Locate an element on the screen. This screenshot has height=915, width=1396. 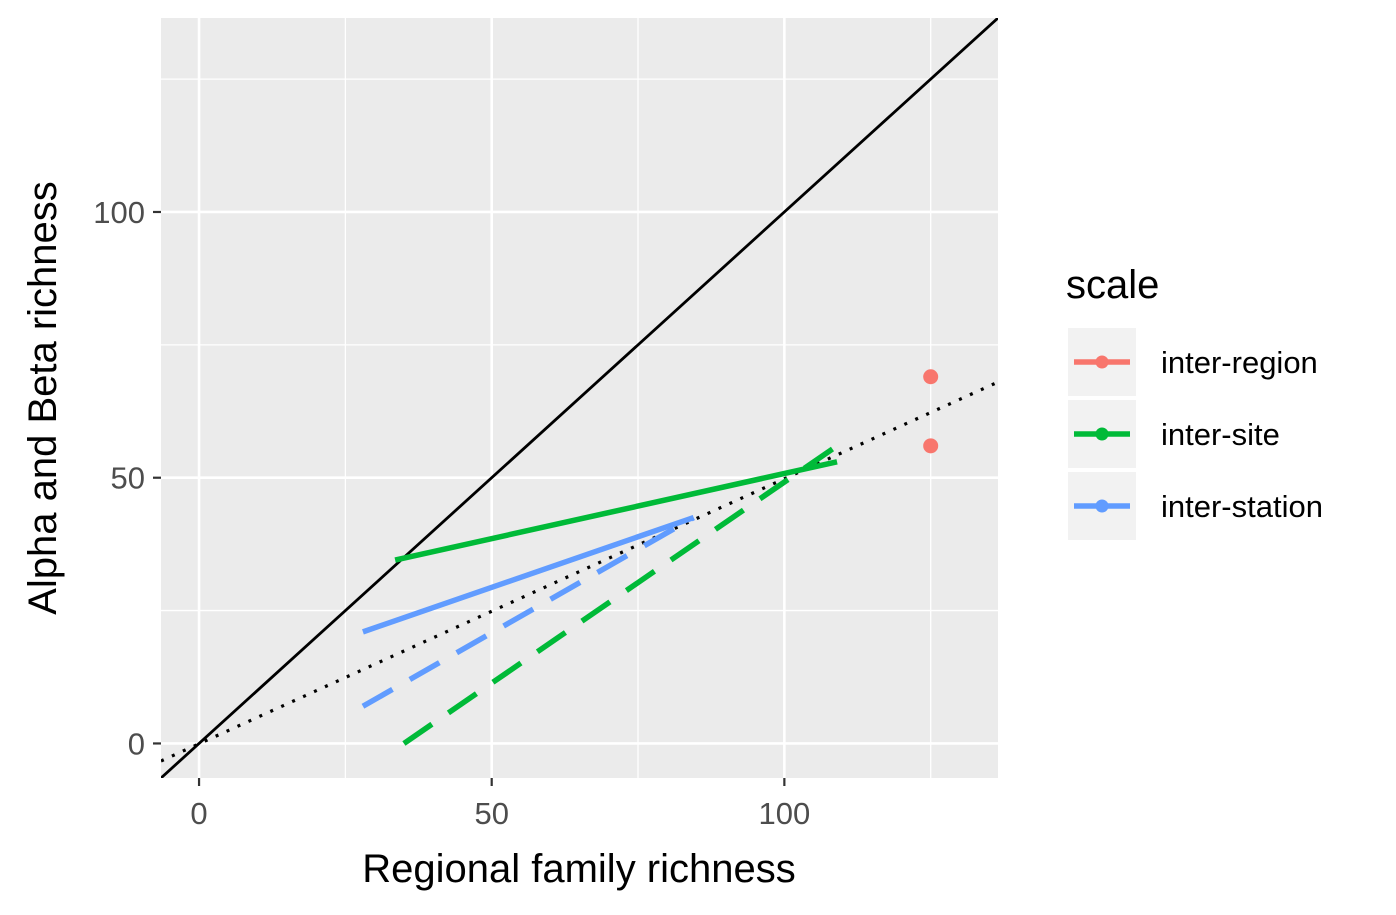
inter-site-dashed-line is located at coordinates (620, 594).